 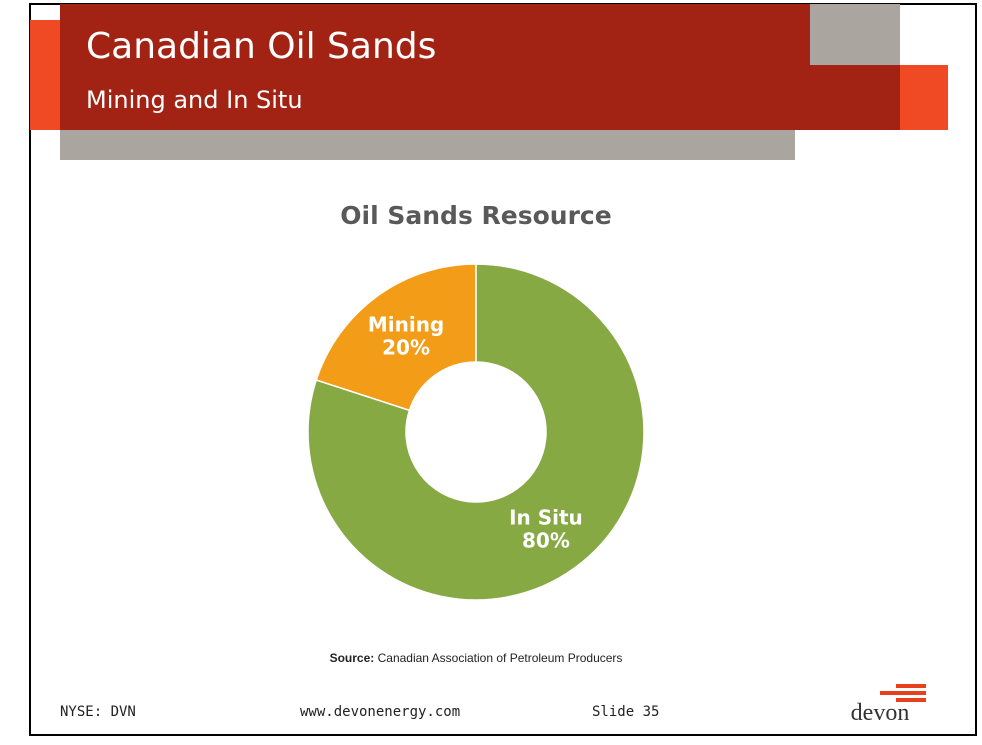 What do you see at coordinates (625, 712) in the screenshot?
I see `footer-slide: Slide 35` at bounding box center [625, 712].